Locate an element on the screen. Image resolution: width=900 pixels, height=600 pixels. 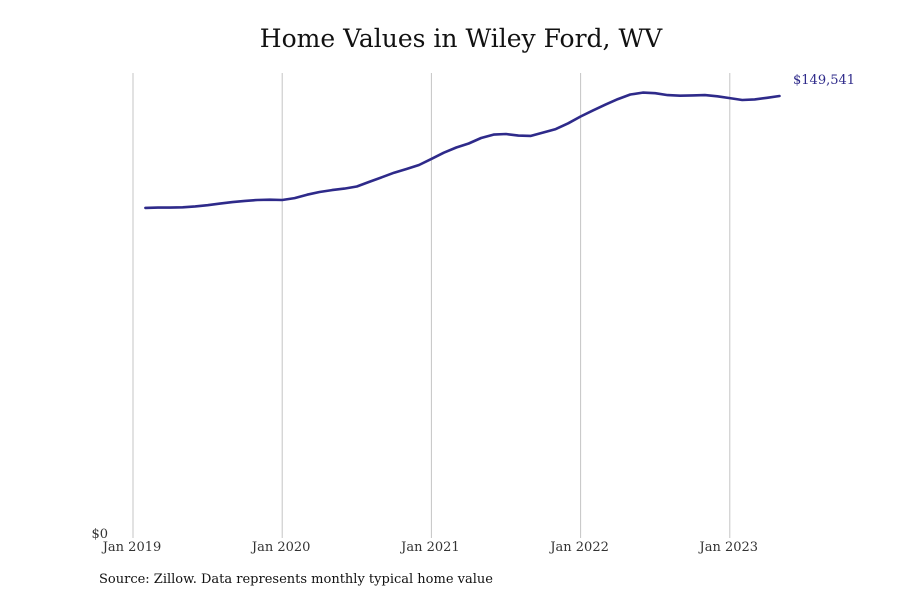
x-tick-label: Jan 2019 is located at coordinates (131, 547).